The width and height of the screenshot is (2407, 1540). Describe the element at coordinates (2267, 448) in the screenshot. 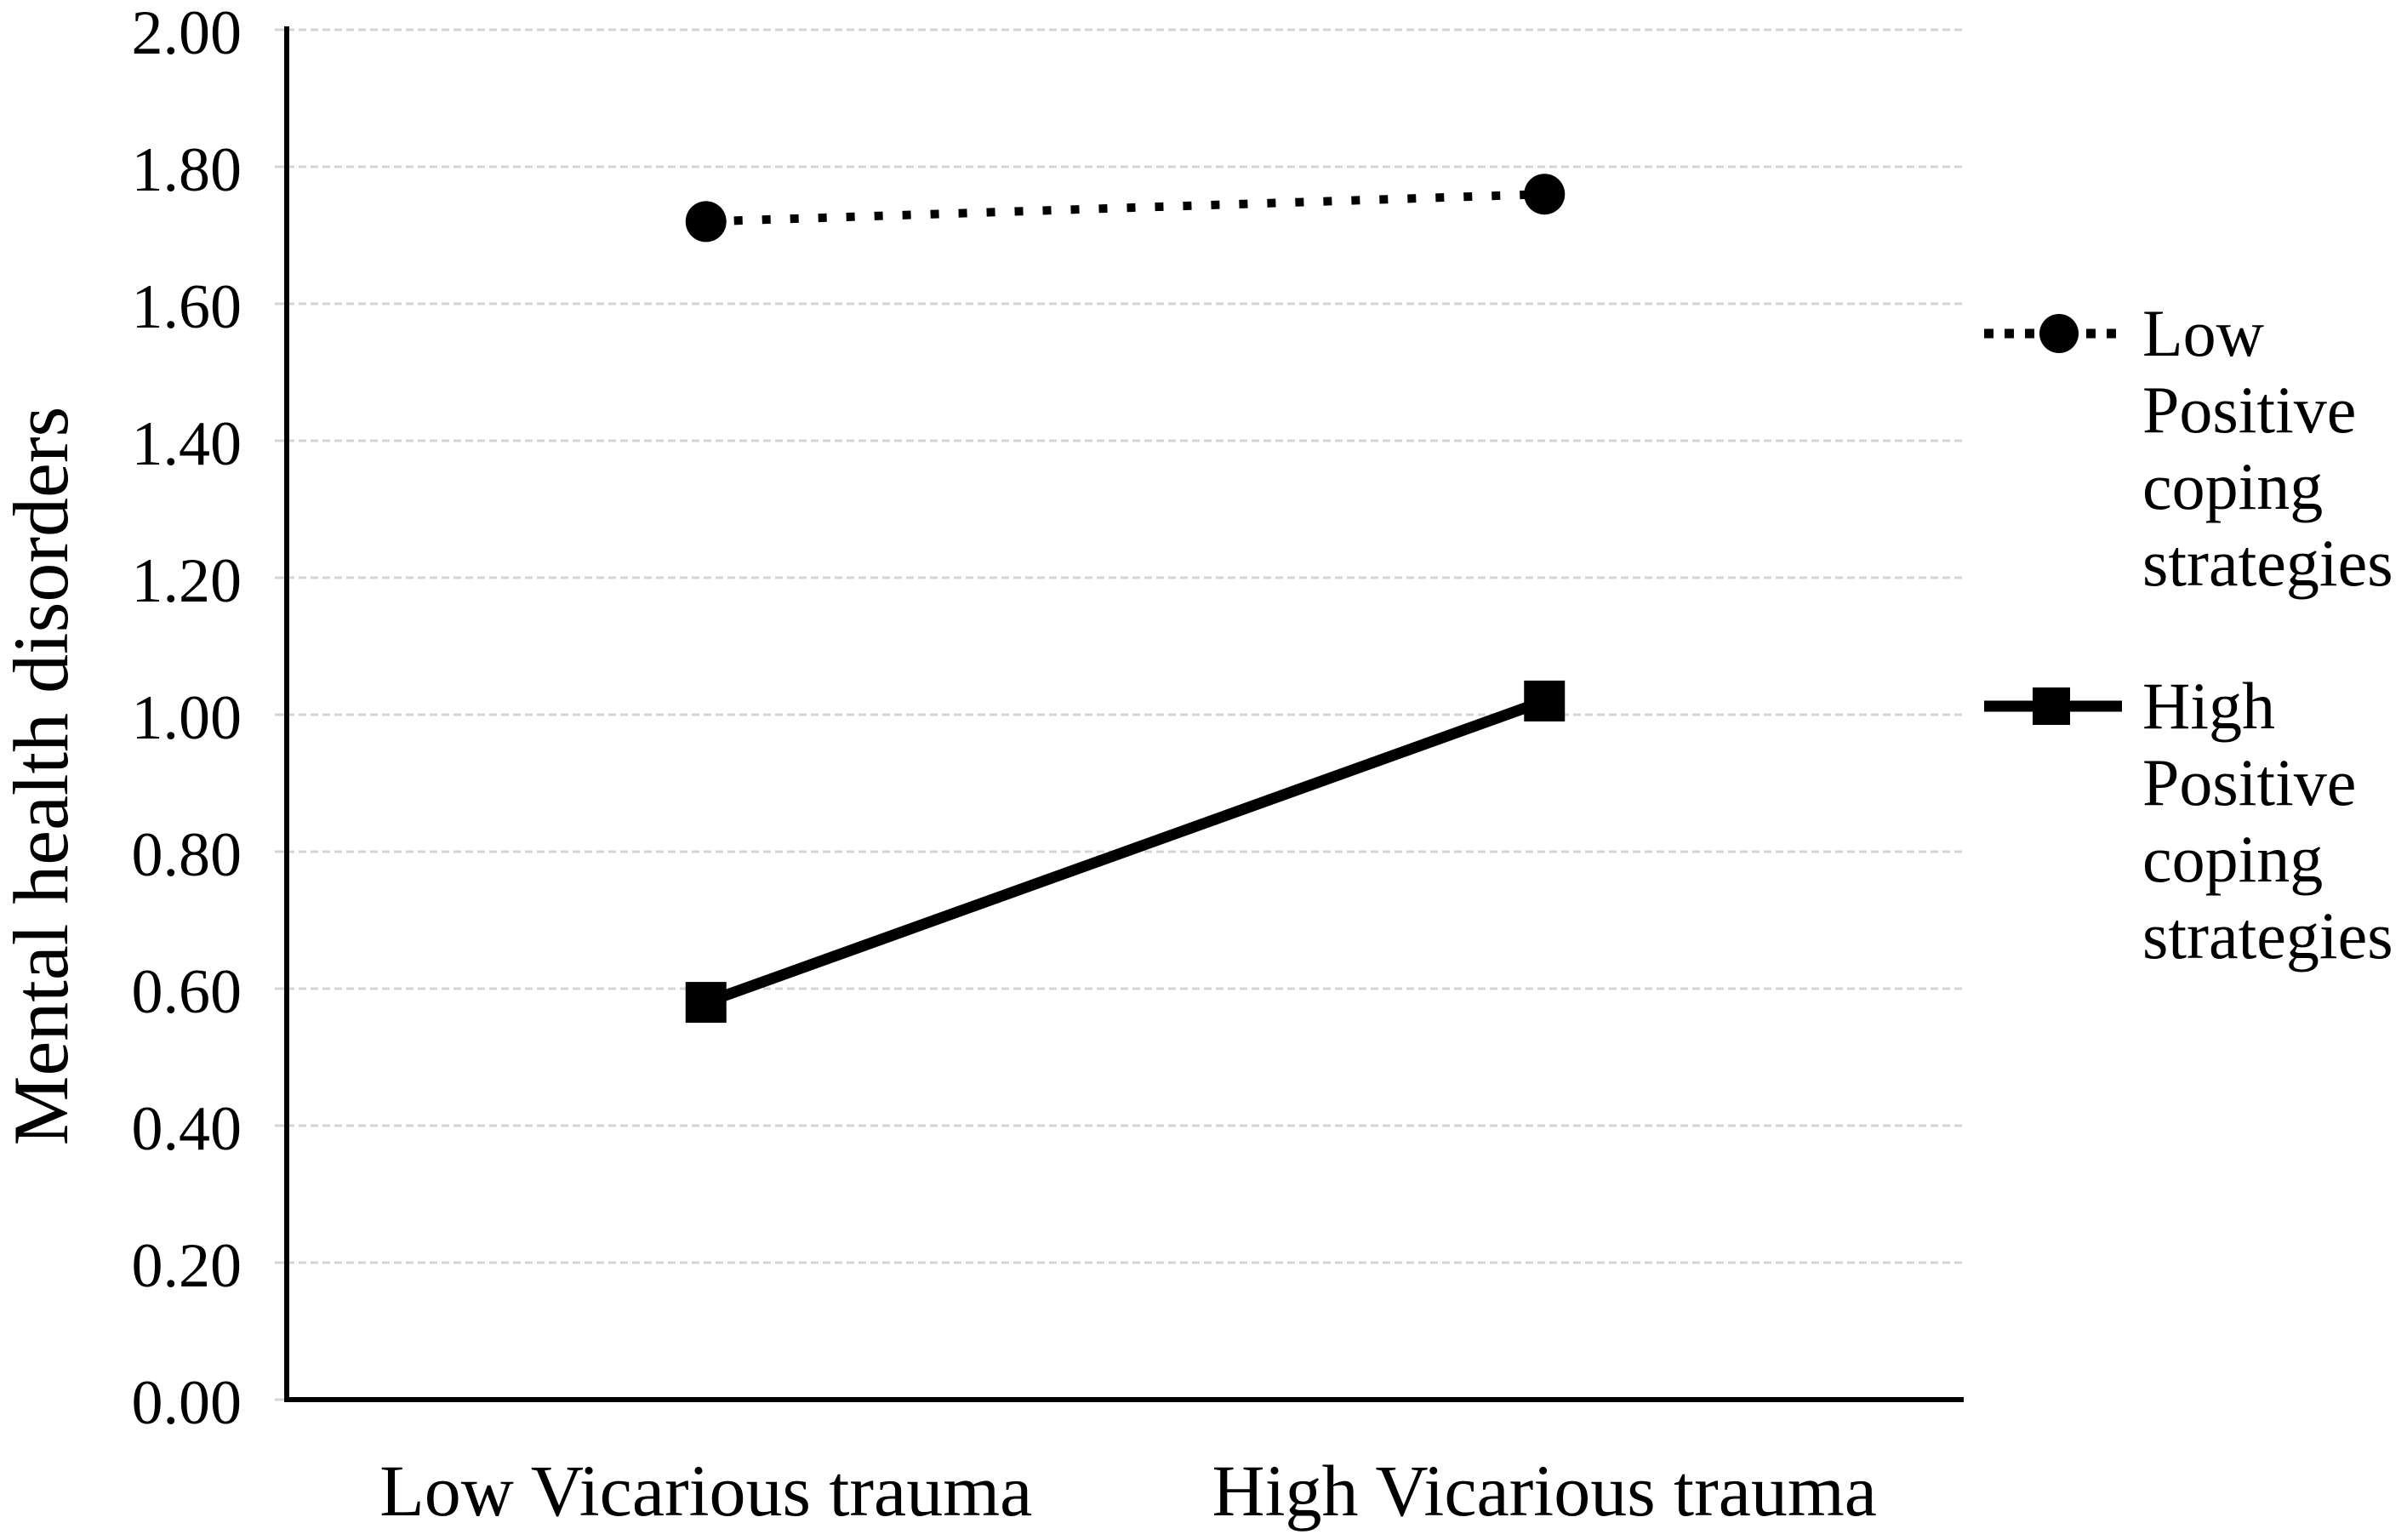

I see `legend-label-low-positive-coping: Low Positive coping strategies` at that location.